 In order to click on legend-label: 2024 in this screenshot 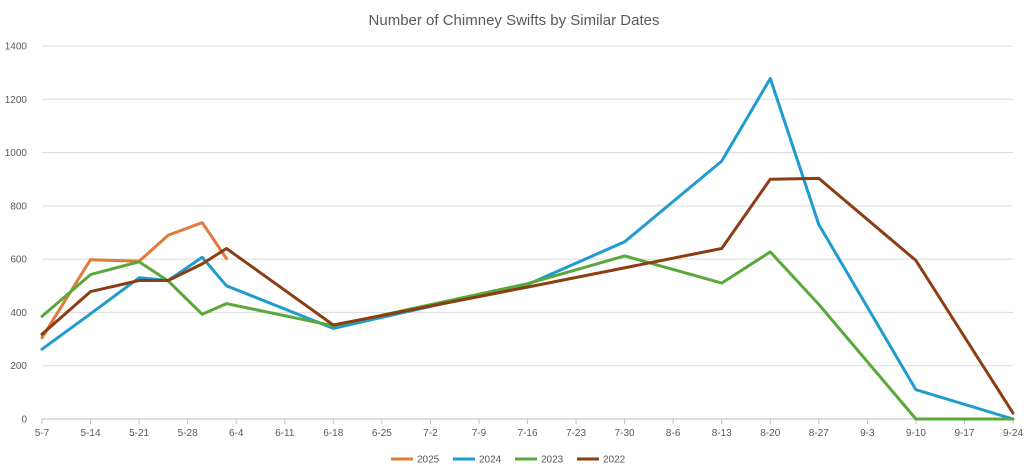, I will do `click(490, 460)`.